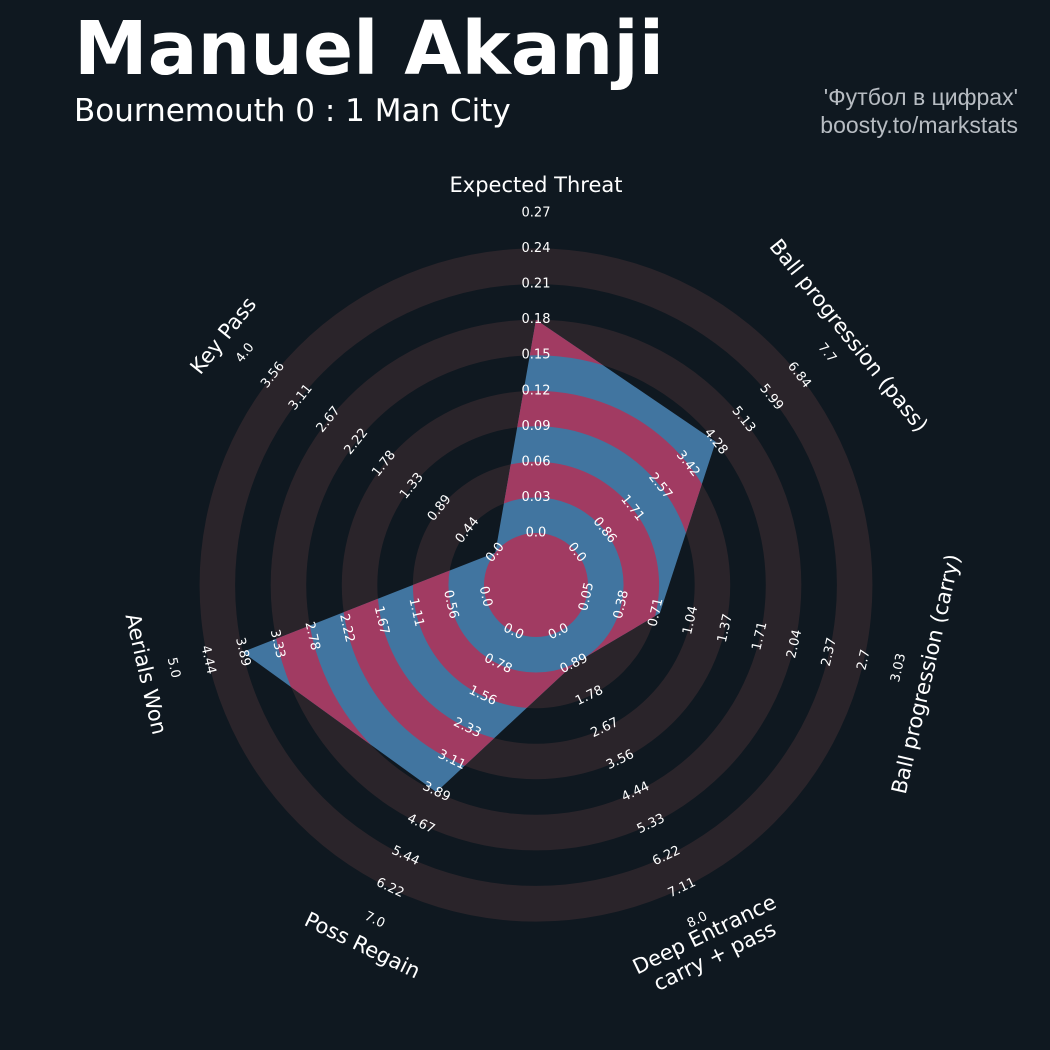 The height and width of the screenshot is (1050, 1050). Describe the element at coordinates (381, 621) in the screenshot. I see `tick-label: 1.67` at that location.